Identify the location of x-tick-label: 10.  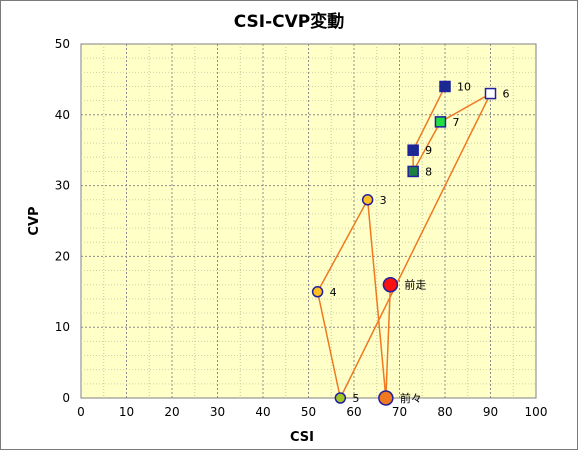
(126, 412).